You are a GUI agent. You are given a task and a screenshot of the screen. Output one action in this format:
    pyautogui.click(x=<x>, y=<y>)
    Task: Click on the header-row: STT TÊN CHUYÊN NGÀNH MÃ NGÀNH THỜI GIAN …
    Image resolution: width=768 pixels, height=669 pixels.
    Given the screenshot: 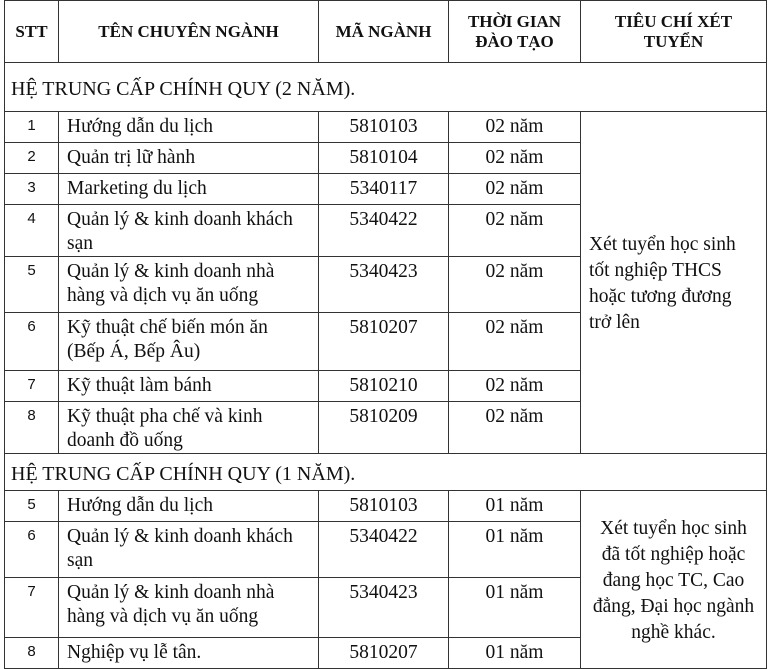 What is the action you would take?
    pyautogui.click(x=385, y=31)
    